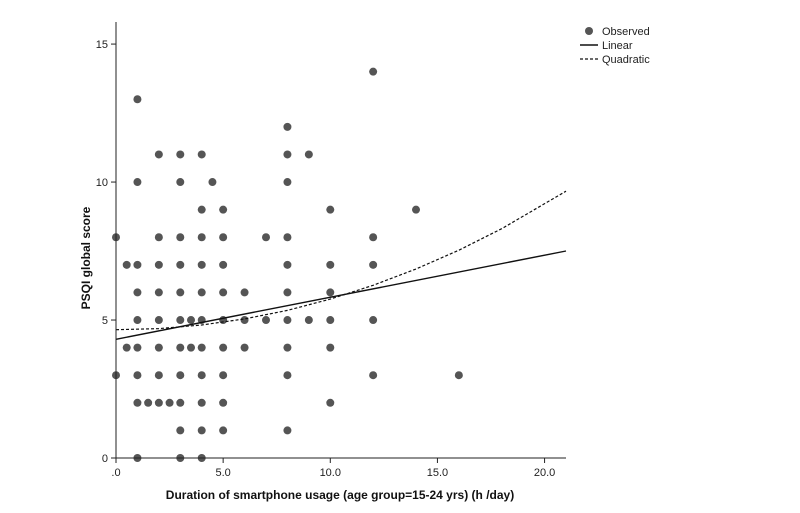 The height and width of the screenshot is (513, 800). I want to click on y-tick-label: 15, so click(102, 45).